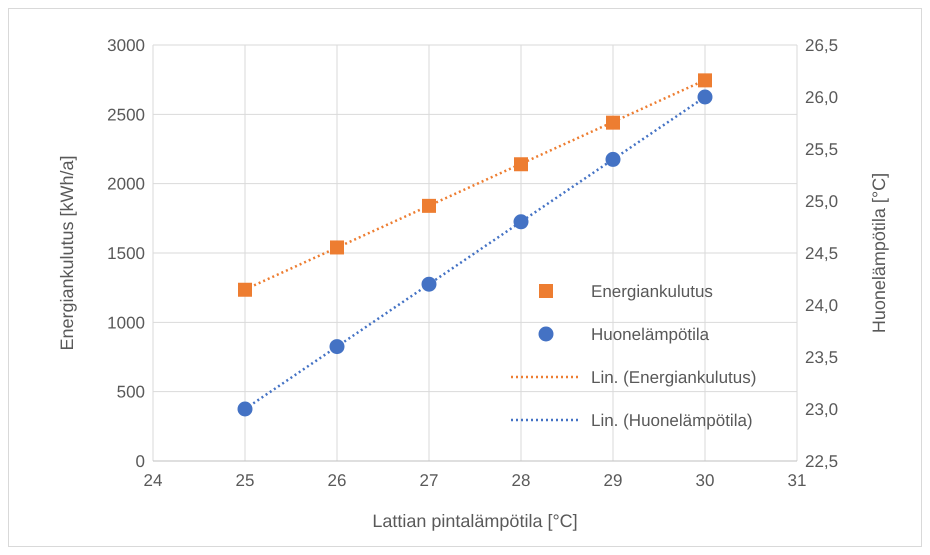  Describe the element at coordinates (126, 253) in the screenshot. I see `y-tick-label: 1500` at that location.